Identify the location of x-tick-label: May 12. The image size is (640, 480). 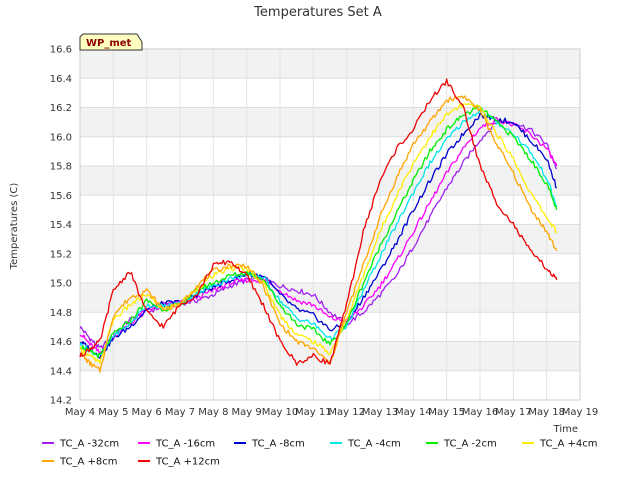
(346, 412).